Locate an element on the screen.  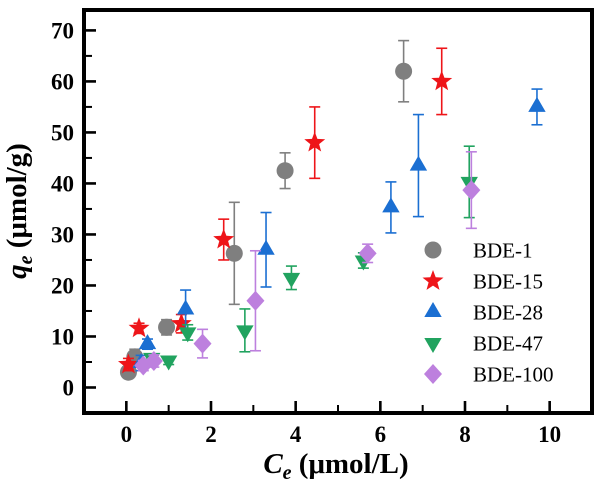
y-tick-label: 50 is located at coordinates (62, 132).